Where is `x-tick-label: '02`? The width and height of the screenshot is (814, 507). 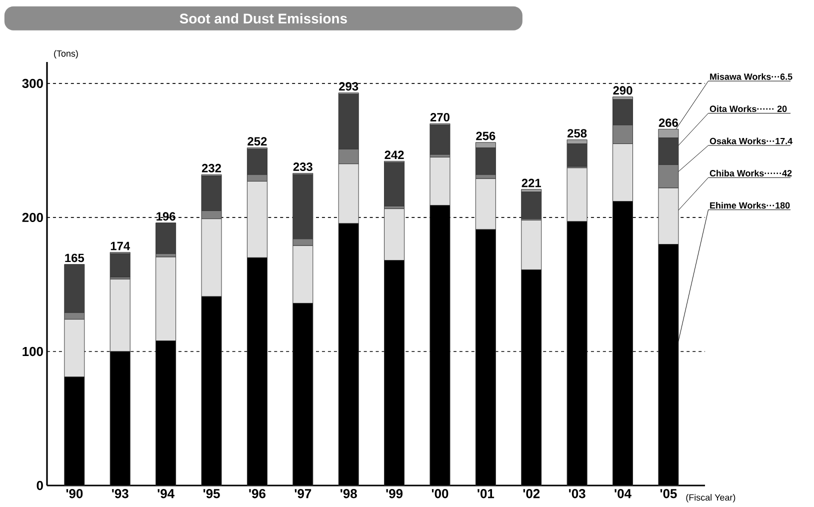 x-tick-label: '02 is located at coordinates (531, 493).